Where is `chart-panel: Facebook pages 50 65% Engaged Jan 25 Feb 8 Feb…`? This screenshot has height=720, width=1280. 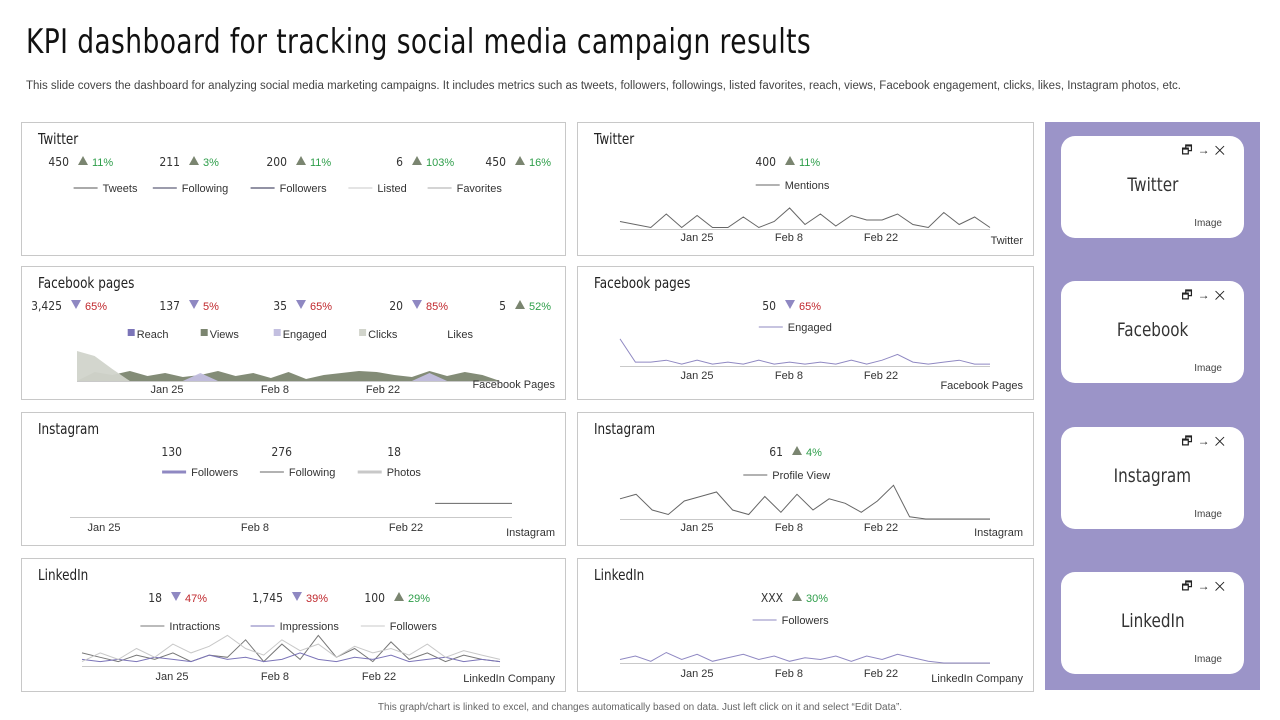
chart-panel: Facebook pages 50 65% Engaged Jan 25 Feb 8 Feb… is located at coordinates (805, 333).